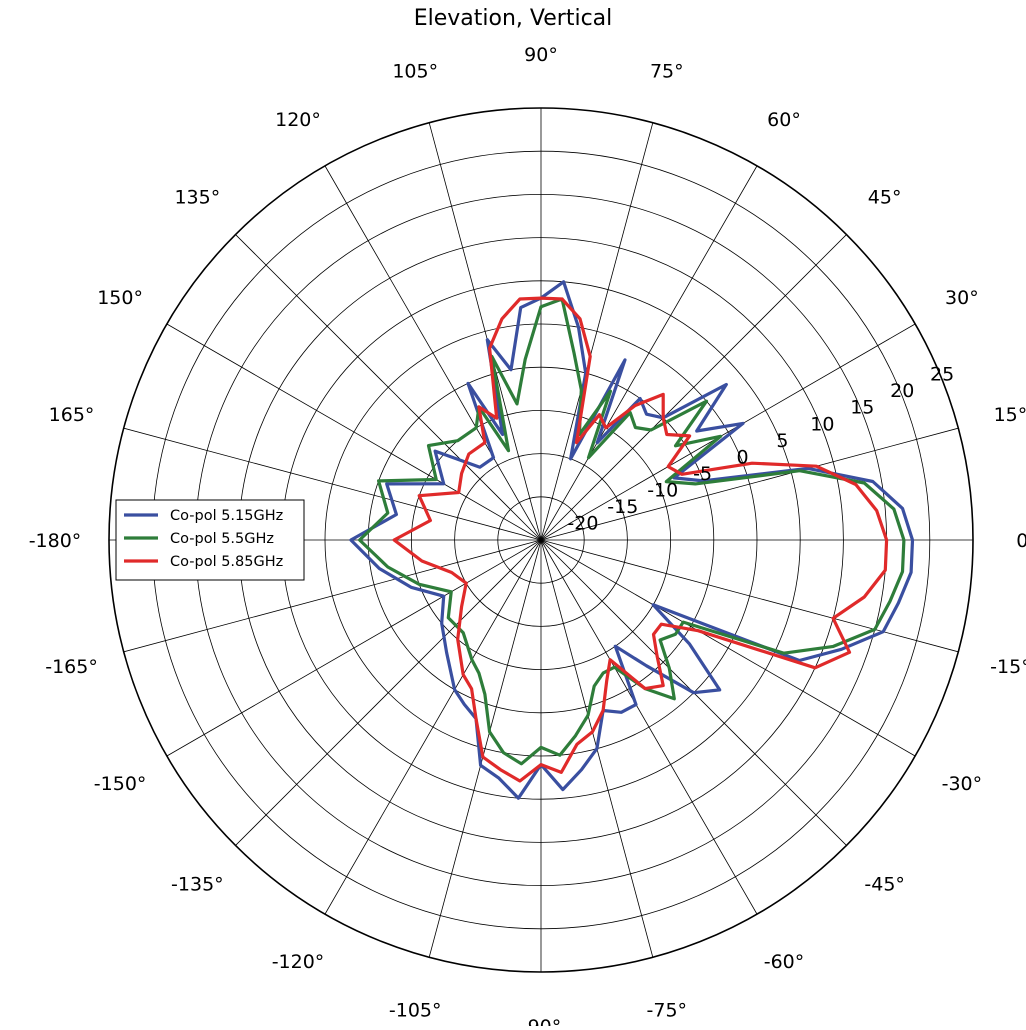  Describe the element at coordinates (582, 523) in the screenshot. I see `radial-tick-label: -20` at that location.